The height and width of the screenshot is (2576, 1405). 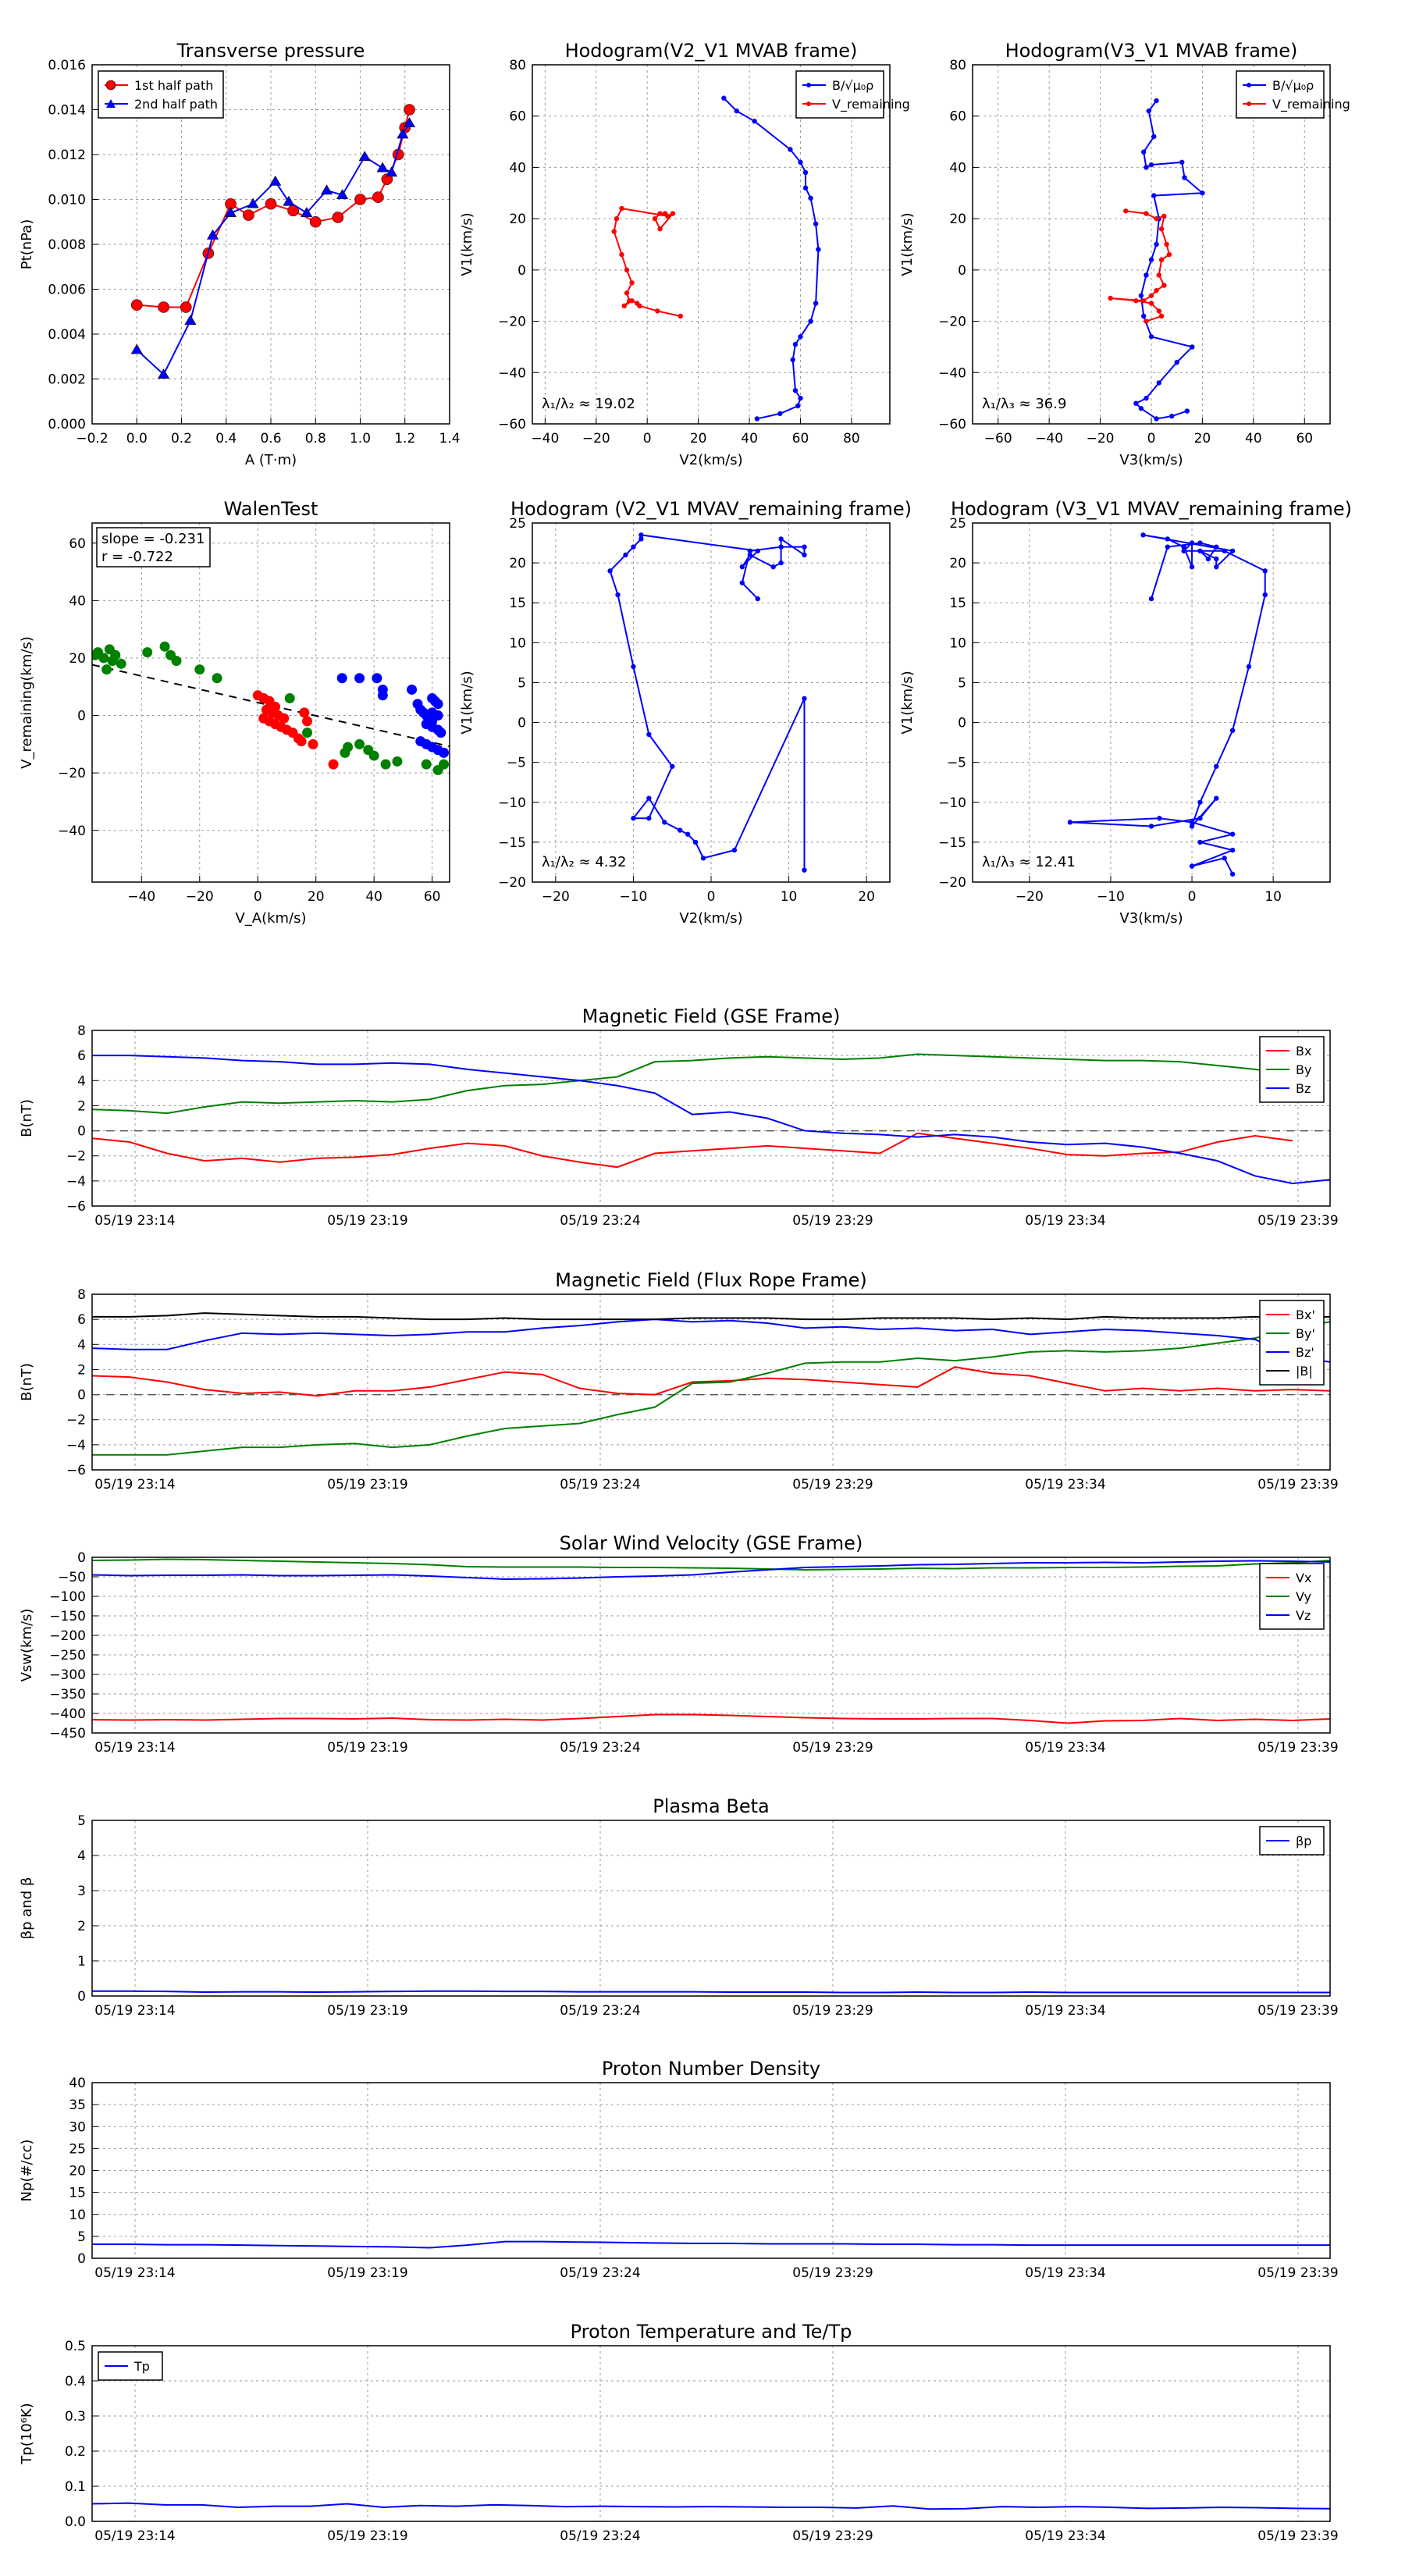 What do you see at coordinates (272, 208) in the screenshot?
I see `series-1st-half-path` at bounding box center [272, 208].